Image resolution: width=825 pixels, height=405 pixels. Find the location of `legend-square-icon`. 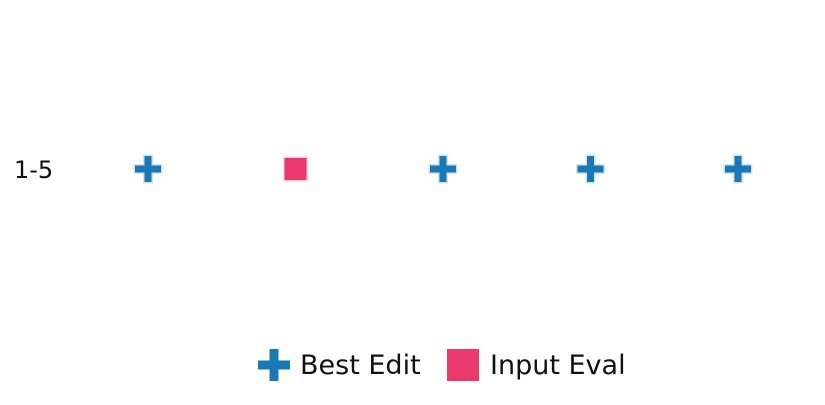

legend-square-icon is located at coordinates (463, 365).